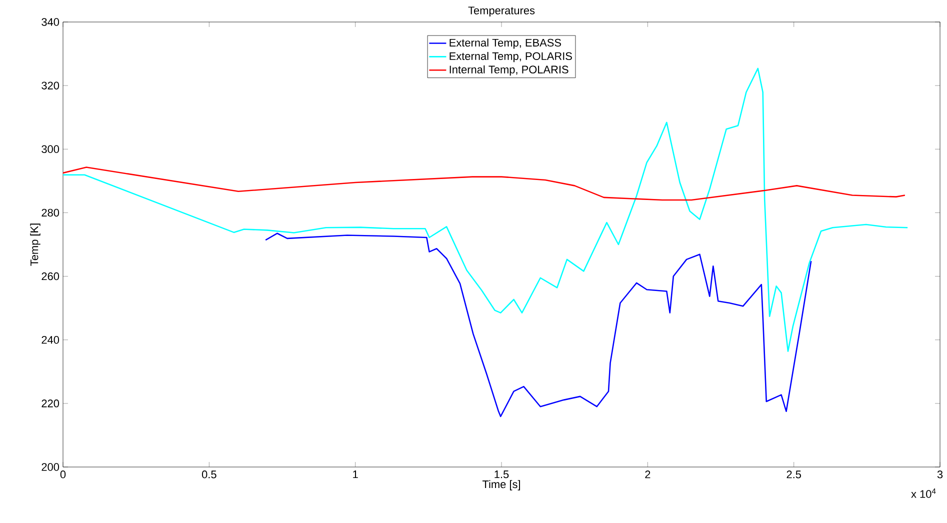 This screenshot has width=947, height=523. I want to click on legend-label: Internal Temp, POLARIS, so click(509, 70).